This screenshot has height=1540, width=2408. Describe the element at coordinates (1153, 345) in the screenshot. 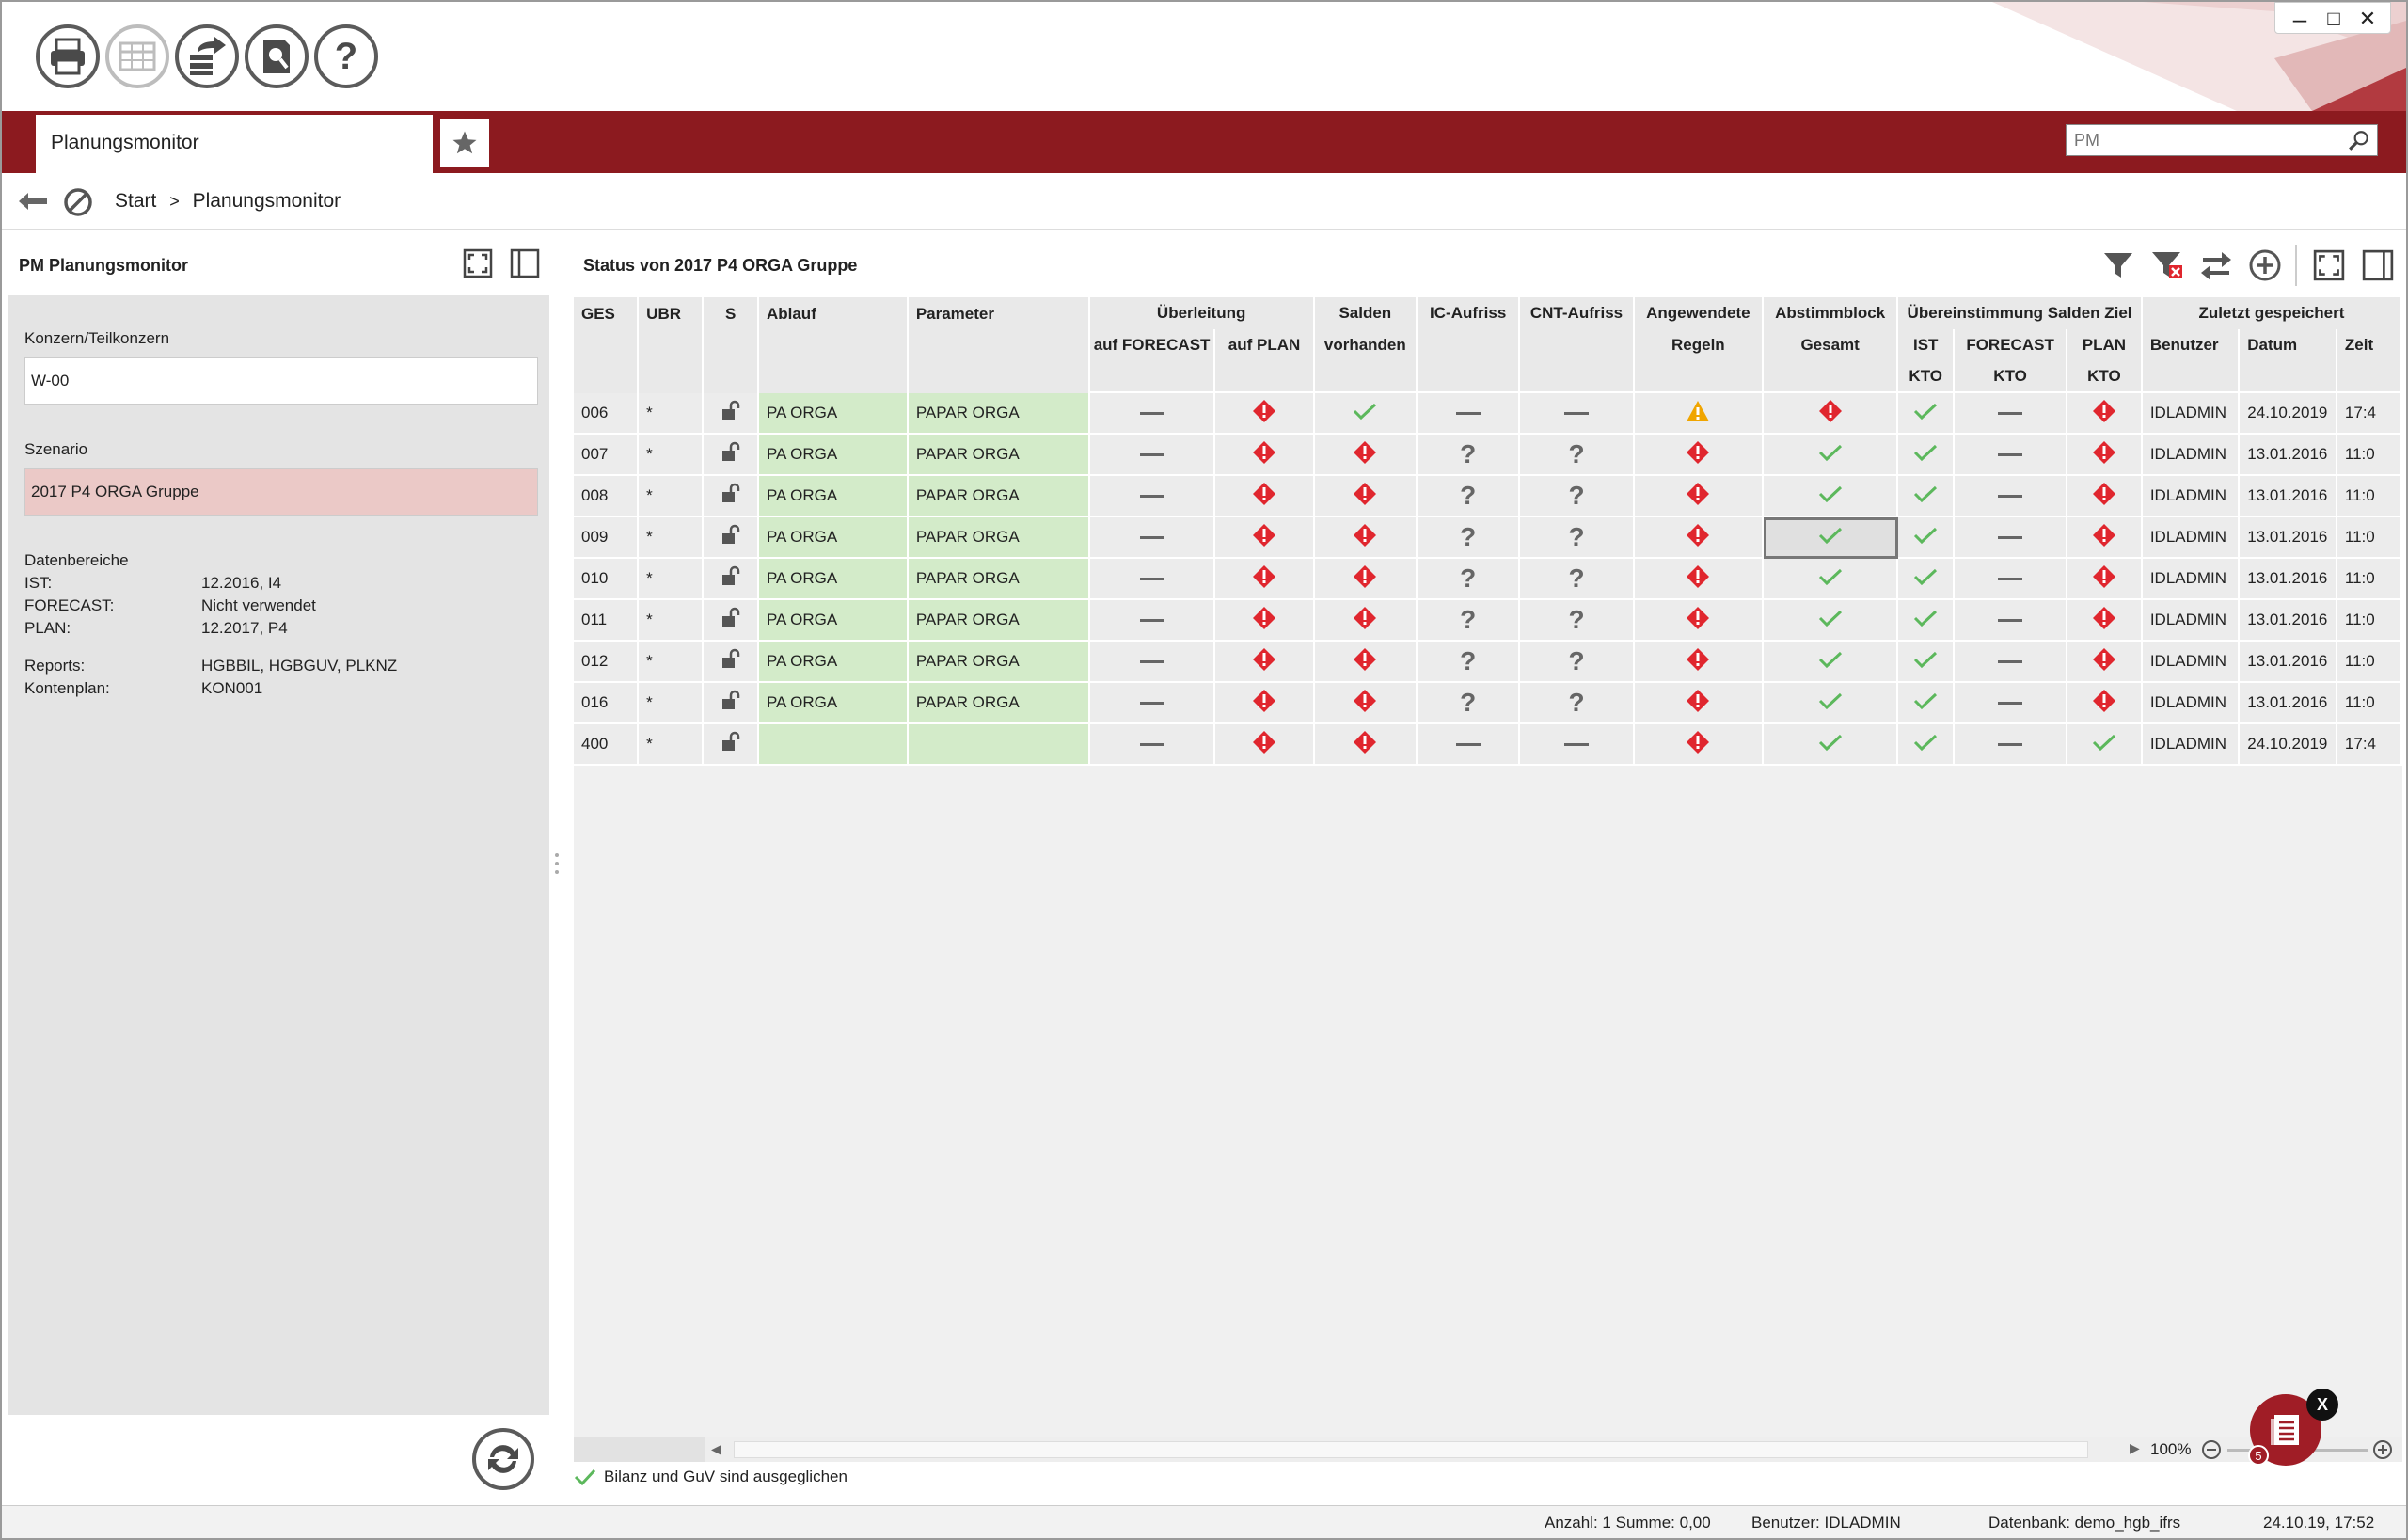

I see `col-auf-forecast: auf FORECAST` at that location.